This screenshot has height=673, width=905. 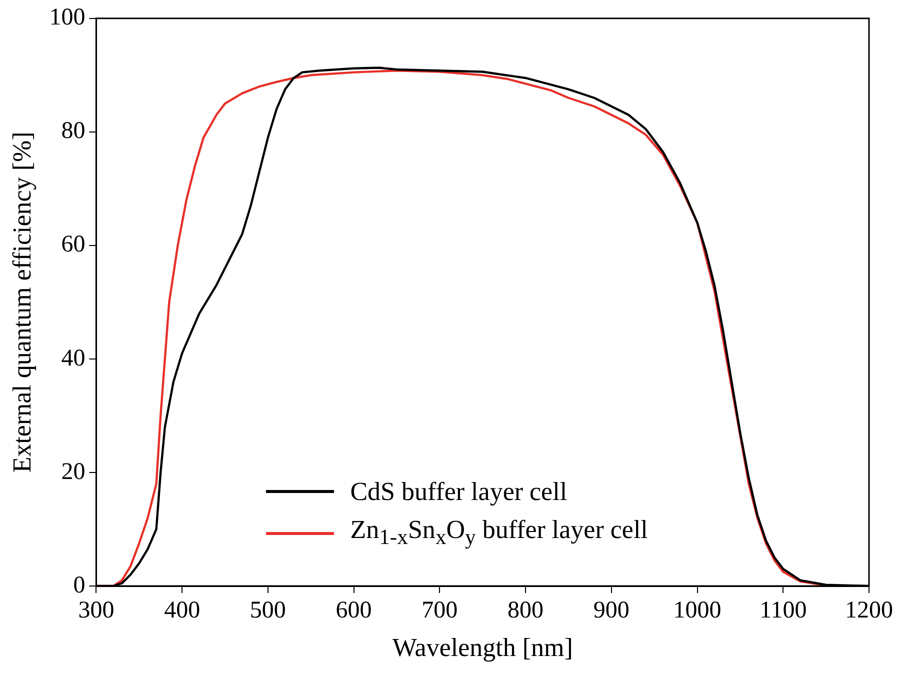 What do you see at coordinates (783, 611) in the screenshot?
I see `x-tick-label: 1100` at bounding box center [783, 611].